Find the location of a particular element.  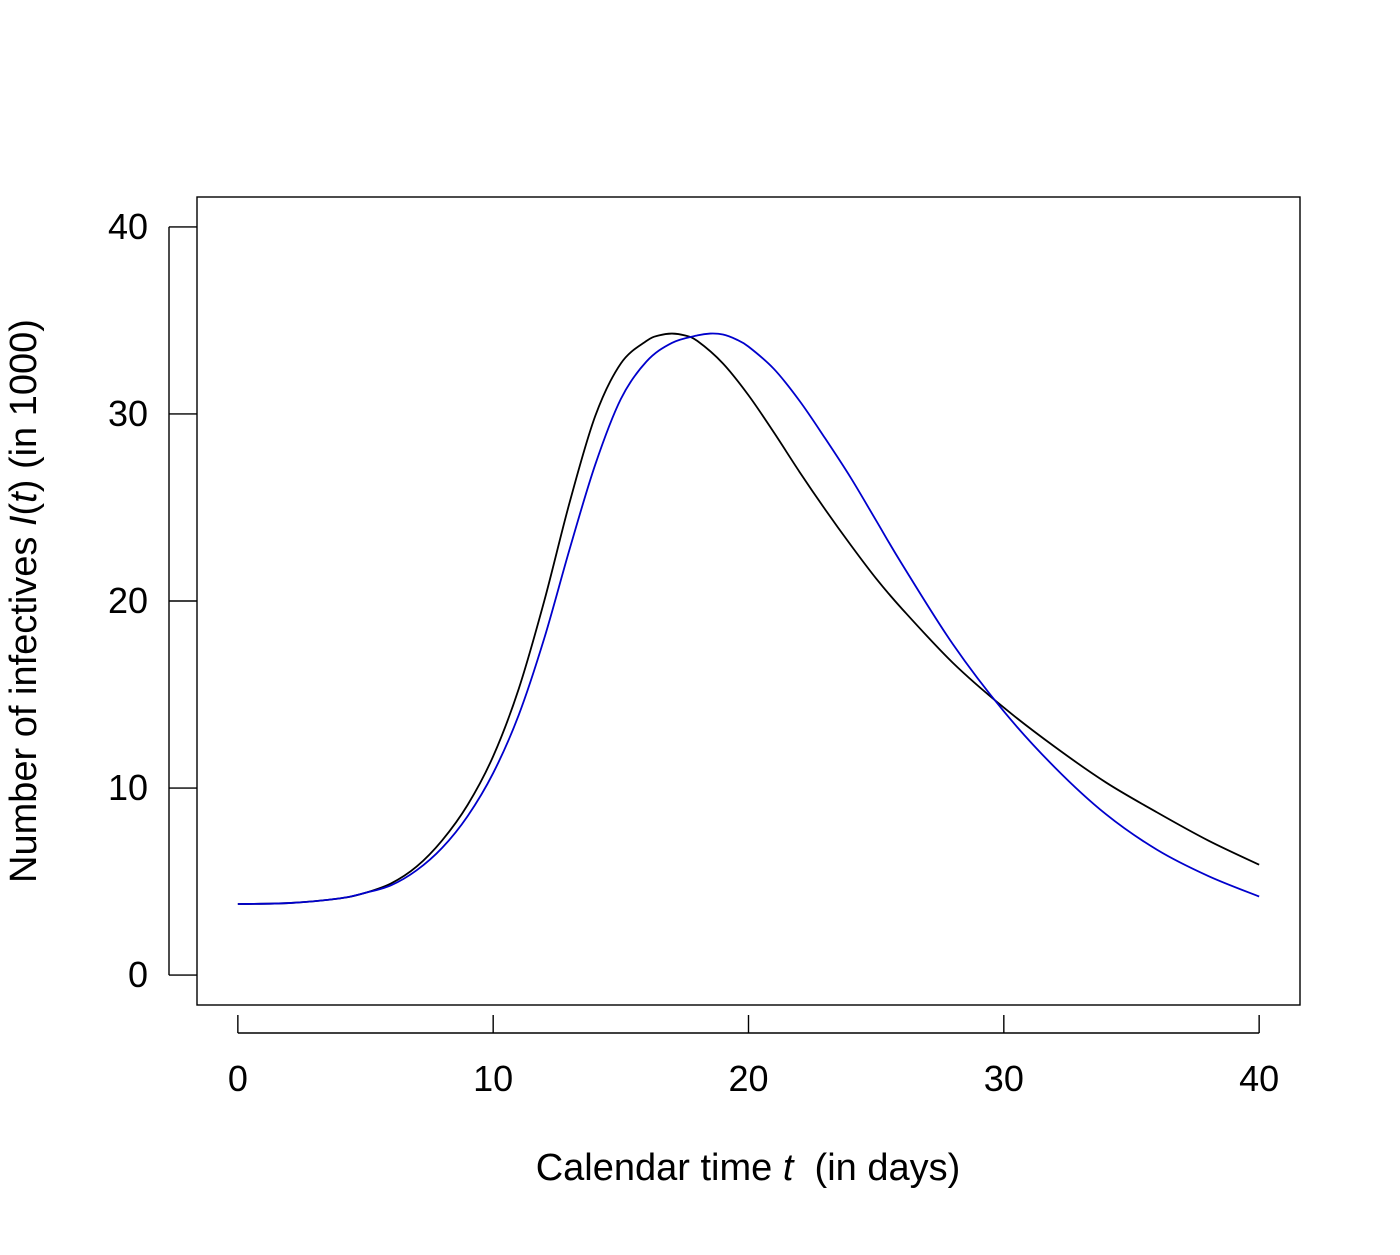

x-tick-label: 20 is located at coordinates (748, 1078).